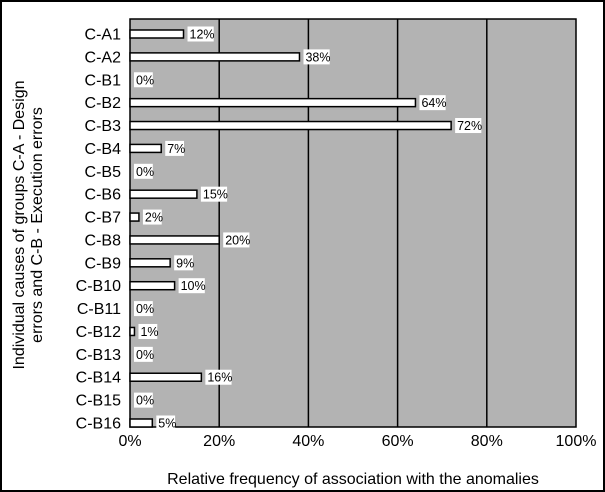  Describe the element at coordinates (103, 263) in the screenshot. I see `category-label: C-B9` at that location.